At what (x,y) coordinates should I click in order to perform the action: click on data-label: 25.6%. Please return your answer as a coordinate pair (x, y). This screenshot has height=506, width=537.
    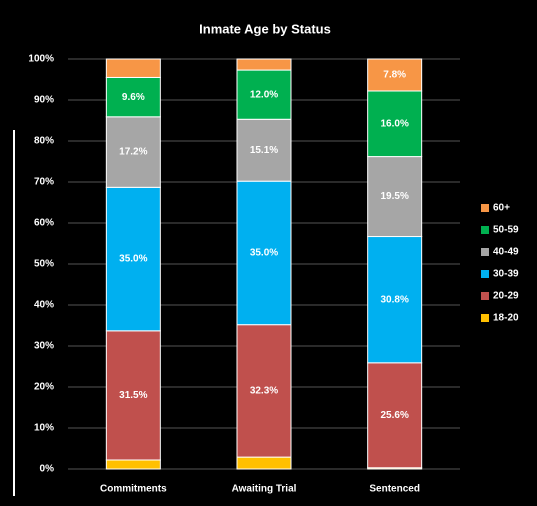
    Looking at the image, I should click on (394, 415).